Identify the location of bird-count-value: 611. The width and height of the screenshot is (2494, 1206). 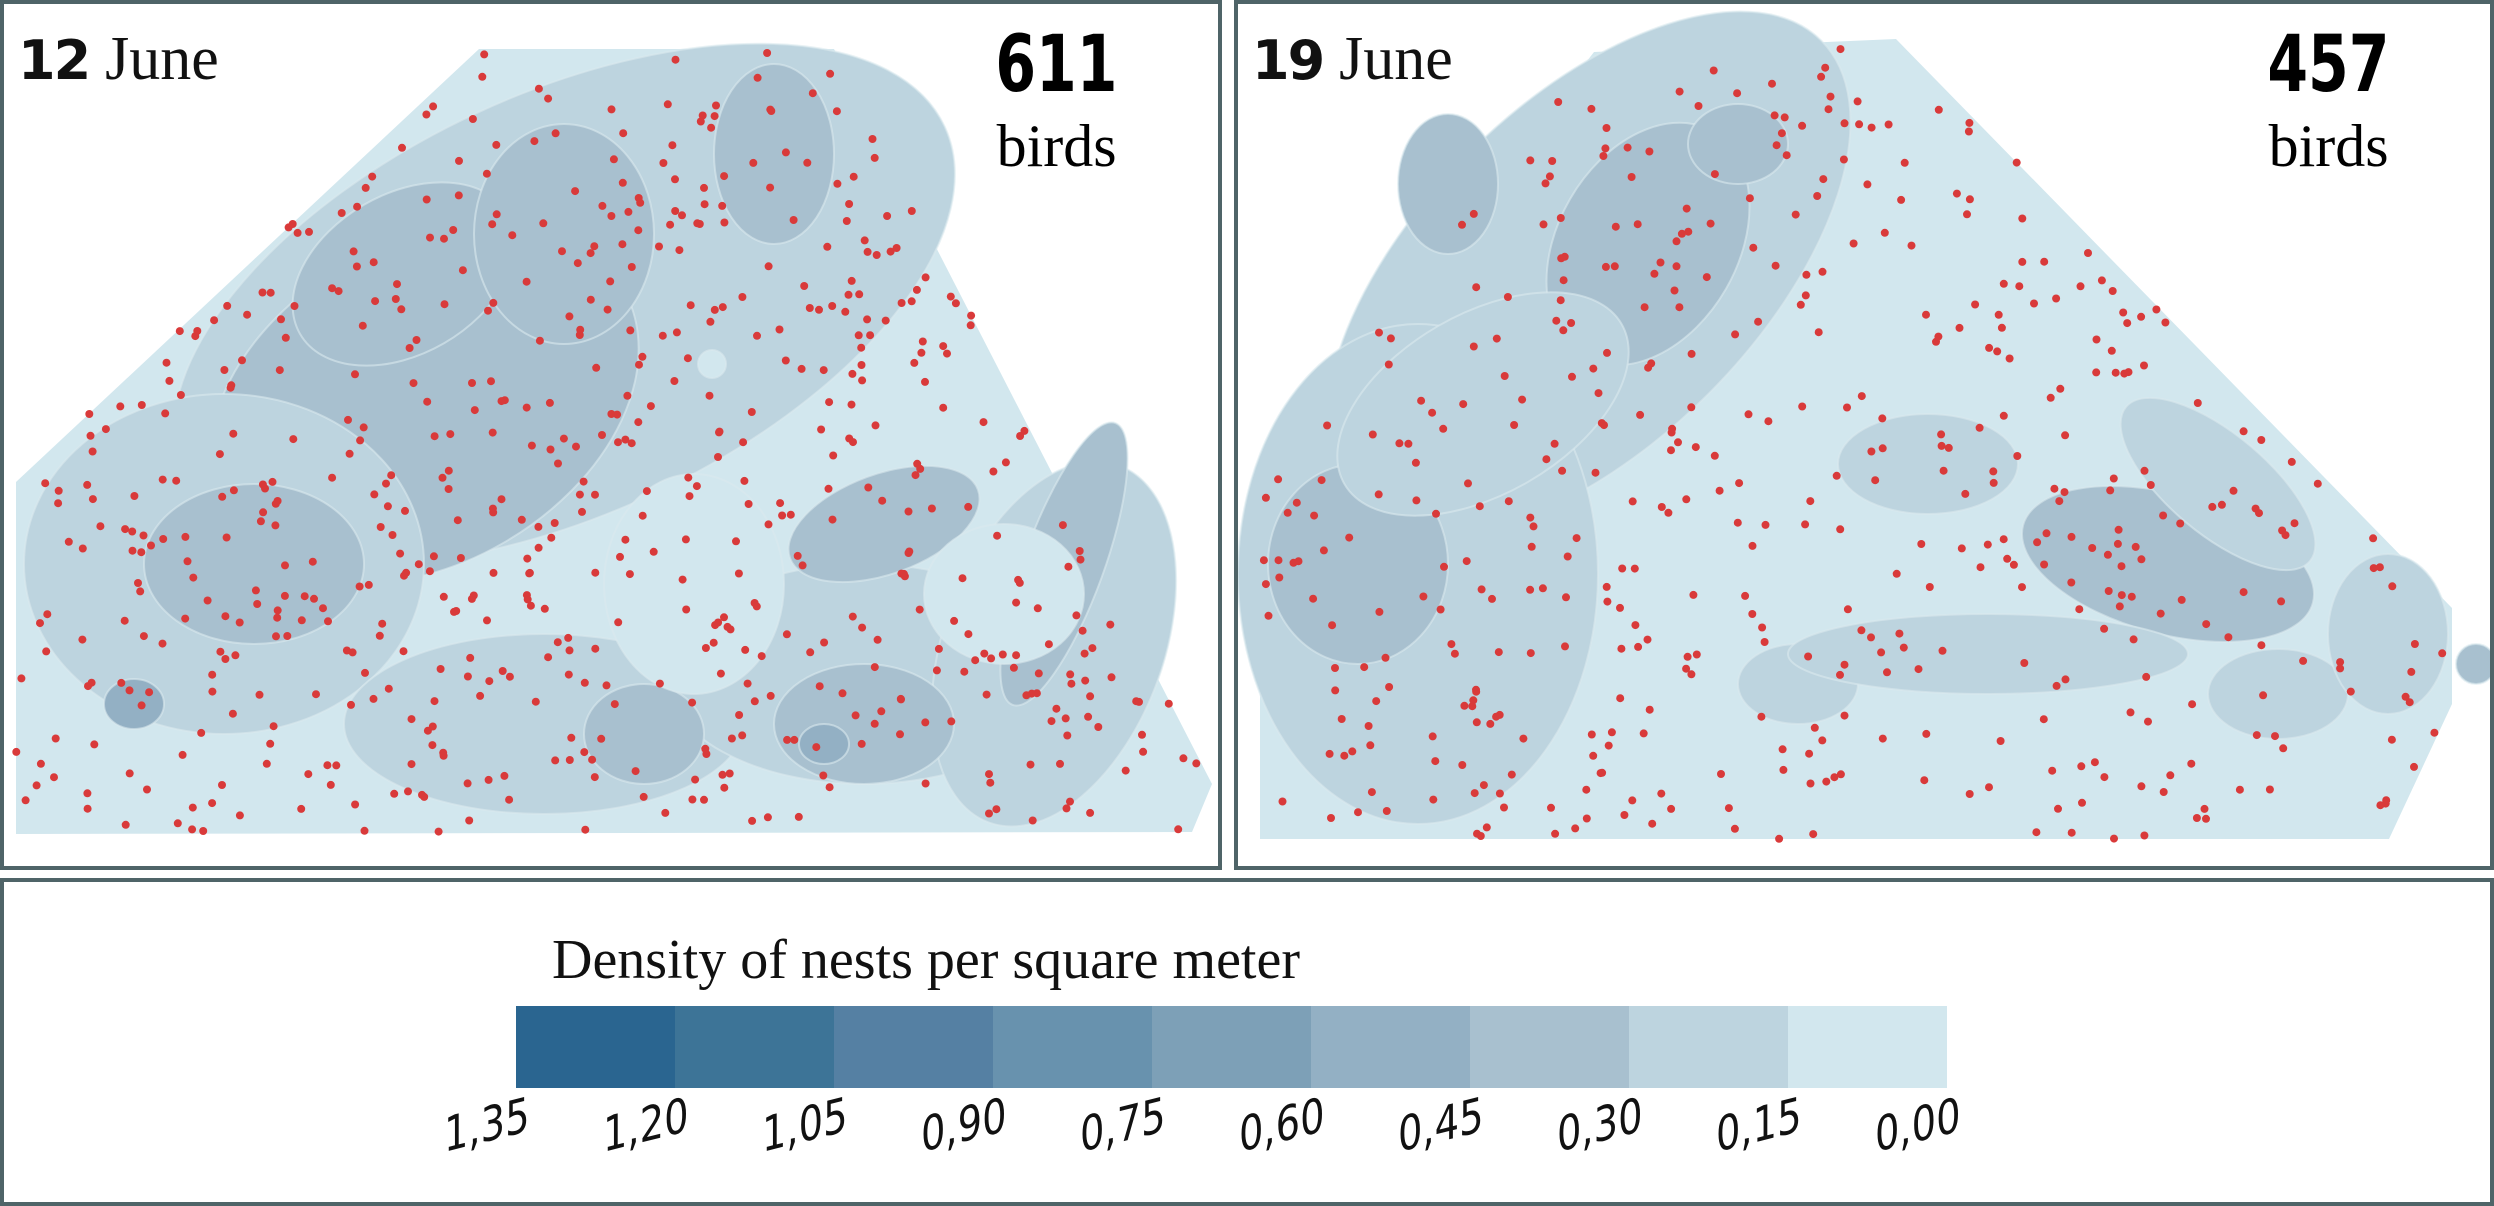
(1056, 65).